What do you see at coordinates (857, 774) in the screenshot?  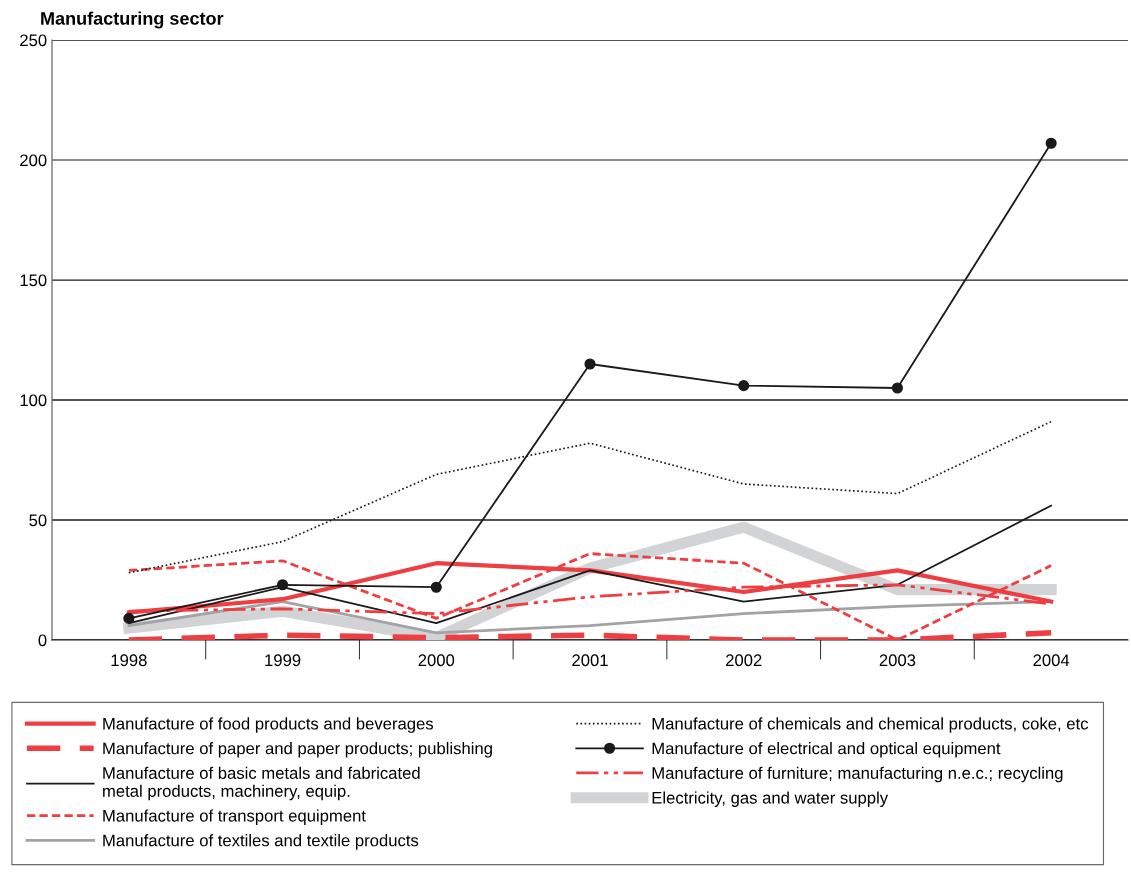 I see `legend-label: Manufacture of furniture; manufacturing n.e.c.; recycling` at bounding box center [857, 774].